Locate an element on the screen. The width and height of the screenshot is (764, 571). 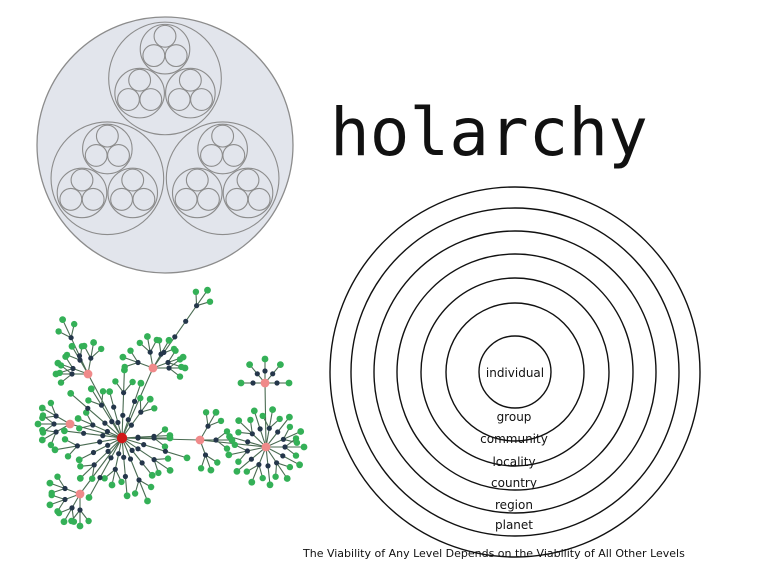
title: holarchy is located at coordinates (489, 132).